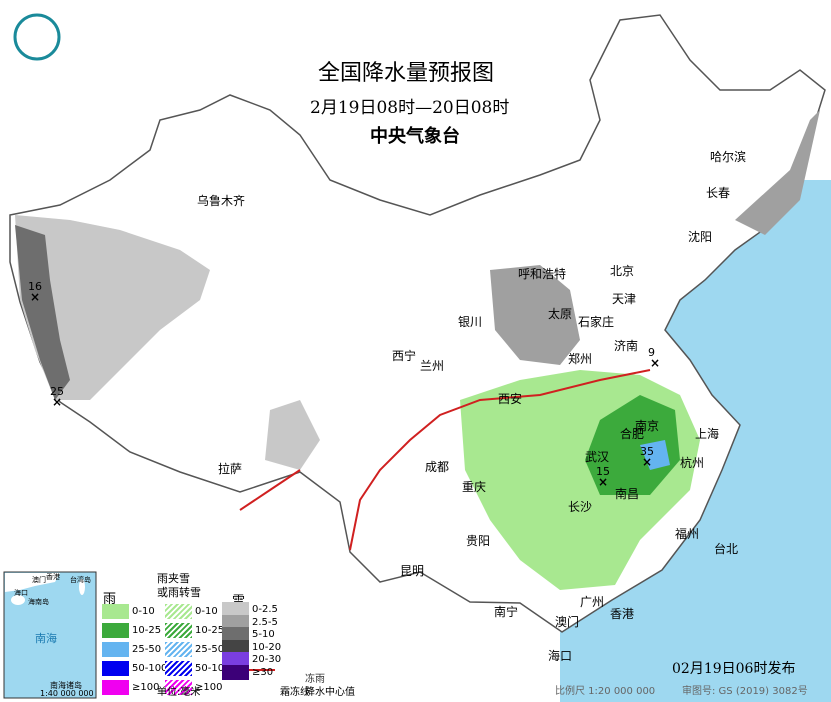 This screenshot has height=702, width=831. What do you see at coordinates (410, 108) in the screenshot?
I see `map-period: 2月19日08时—20日08时` at bounding box center [410, 108].